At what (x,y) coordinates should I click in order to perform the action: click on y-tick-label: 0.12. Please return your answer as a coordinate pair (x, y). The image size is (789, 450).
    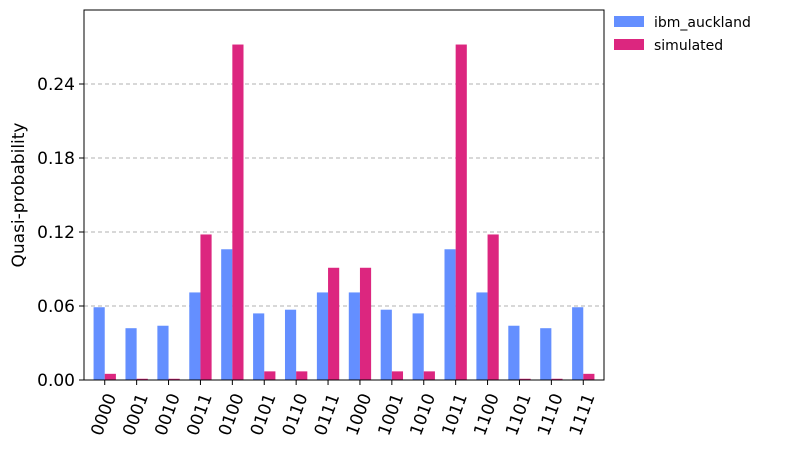
    Looking at the image, I should click on (56, 233).